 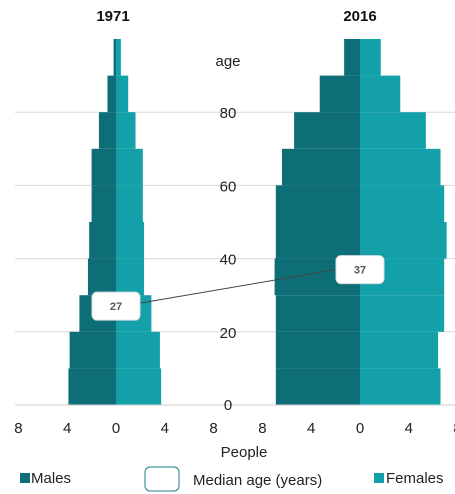 I want to click on age-tick-20: 20, so click(x=228, y=333).